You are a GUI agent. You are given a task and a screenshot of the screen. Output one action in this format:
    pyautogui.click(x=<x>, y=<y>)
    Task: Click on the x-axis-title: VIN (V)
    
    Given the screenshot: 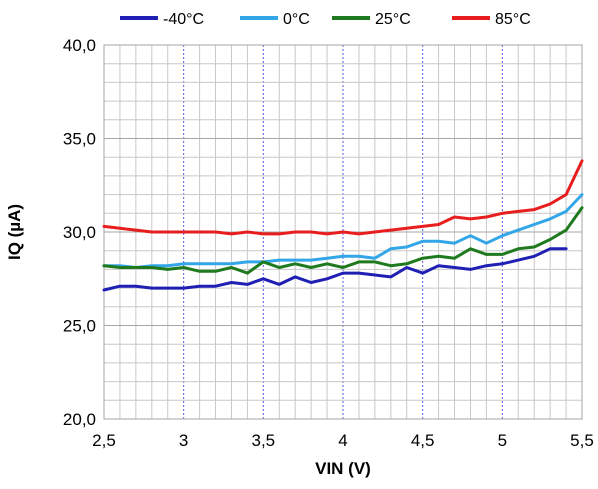 What is the action you would take?
    pyautogui.click(x=343, y=468)
    